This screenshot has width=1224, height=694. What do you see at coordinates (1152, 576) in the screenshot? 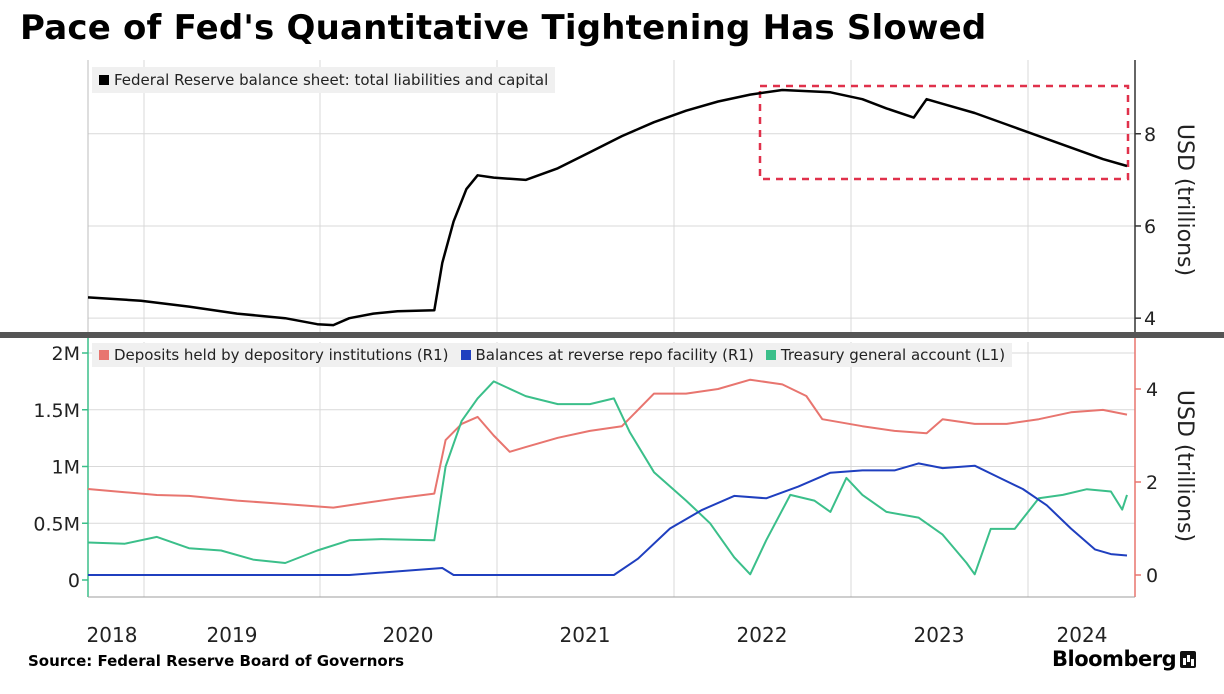
I see `bottom-right-tick-label: 0` at bounding box center [1152, 576].